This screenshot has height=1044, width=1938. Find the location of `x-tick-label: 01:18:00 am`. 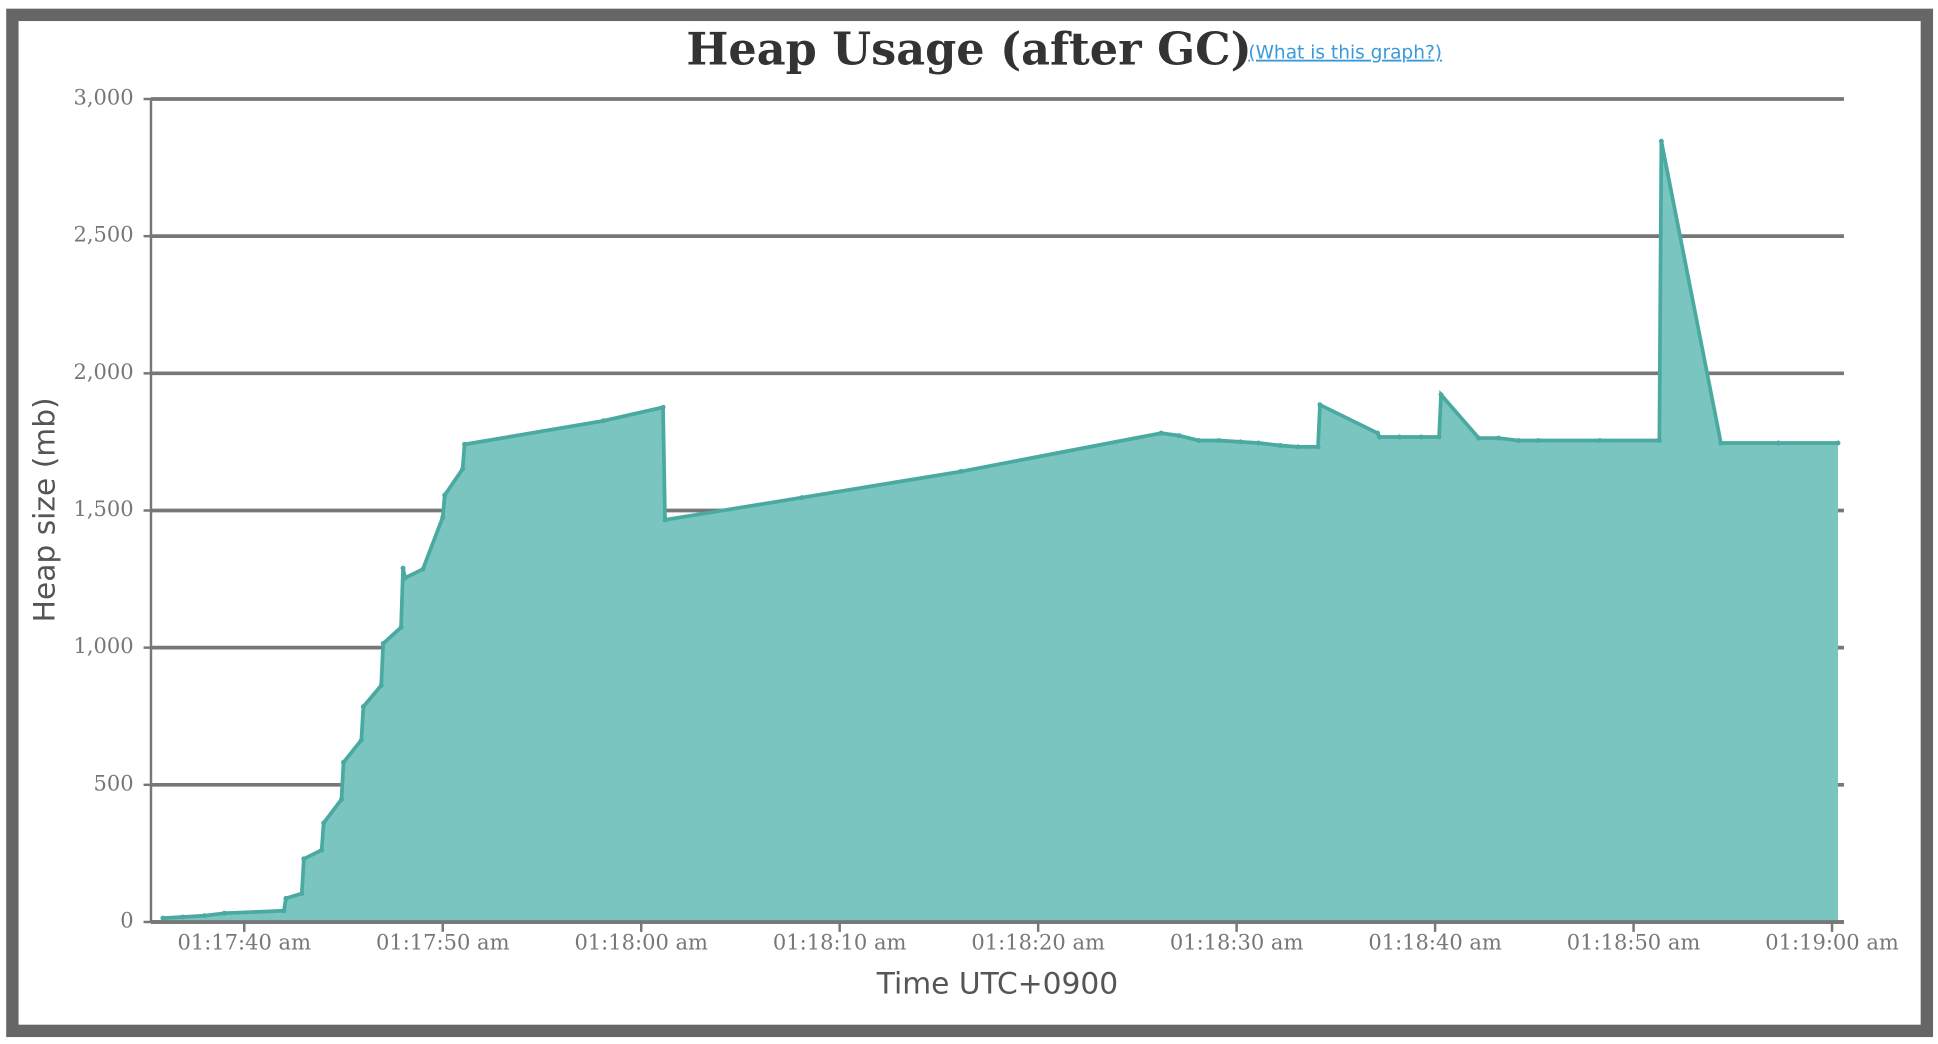

x-tick-label: 01:18:00 am is located at coordinates (641, 942).